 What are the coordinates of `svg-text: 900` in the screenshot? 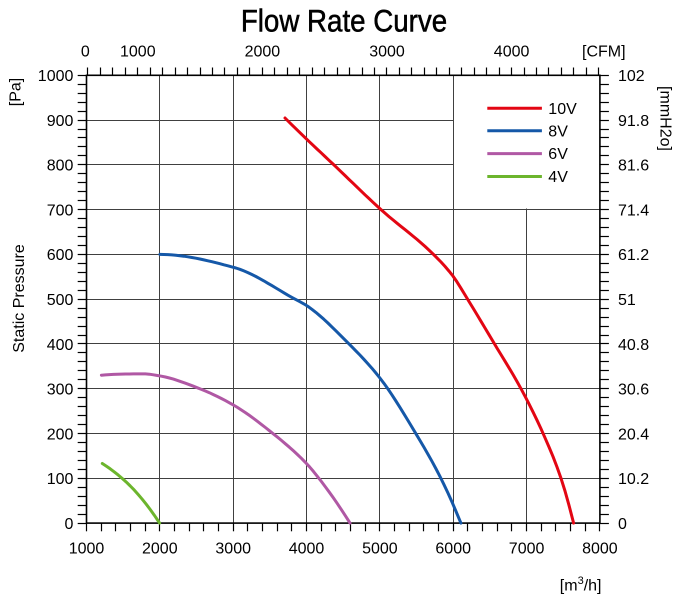 It's located at (60, 121).